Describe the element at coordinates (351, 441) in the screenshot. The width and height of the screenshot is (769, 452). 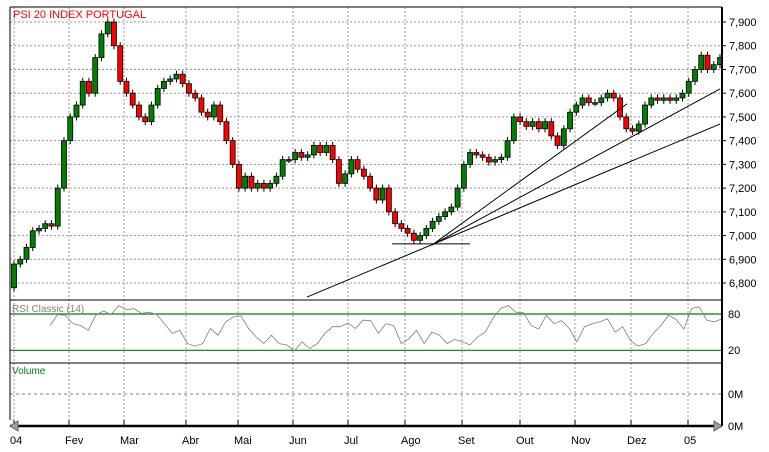
I see `x-tick-label: Jul` at that location.